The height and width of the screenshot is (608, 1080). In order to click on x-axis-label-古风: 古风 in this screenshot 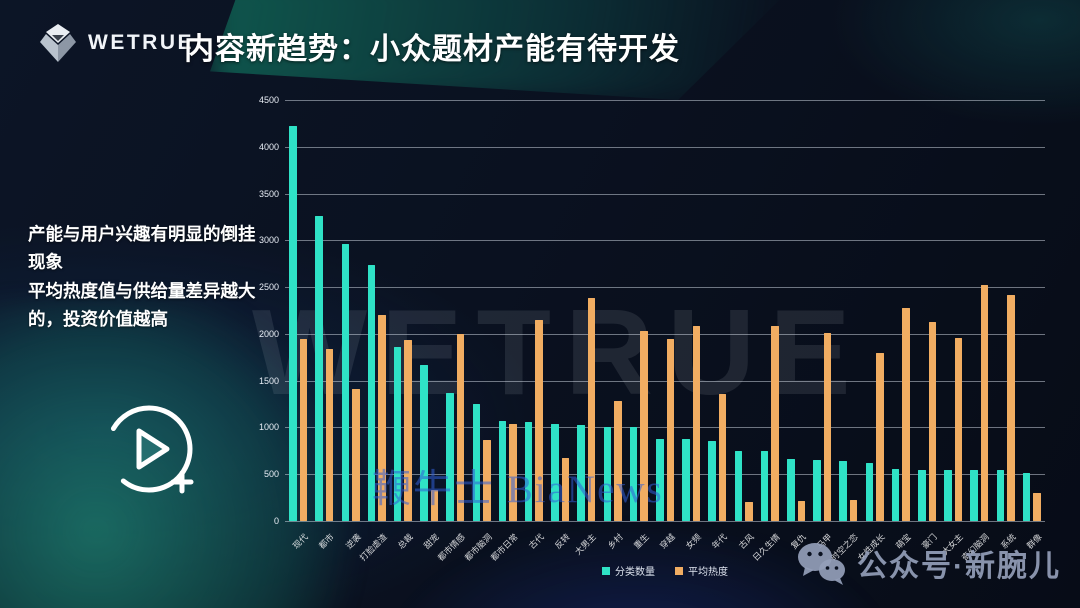, I will do `click(746, 541)`.